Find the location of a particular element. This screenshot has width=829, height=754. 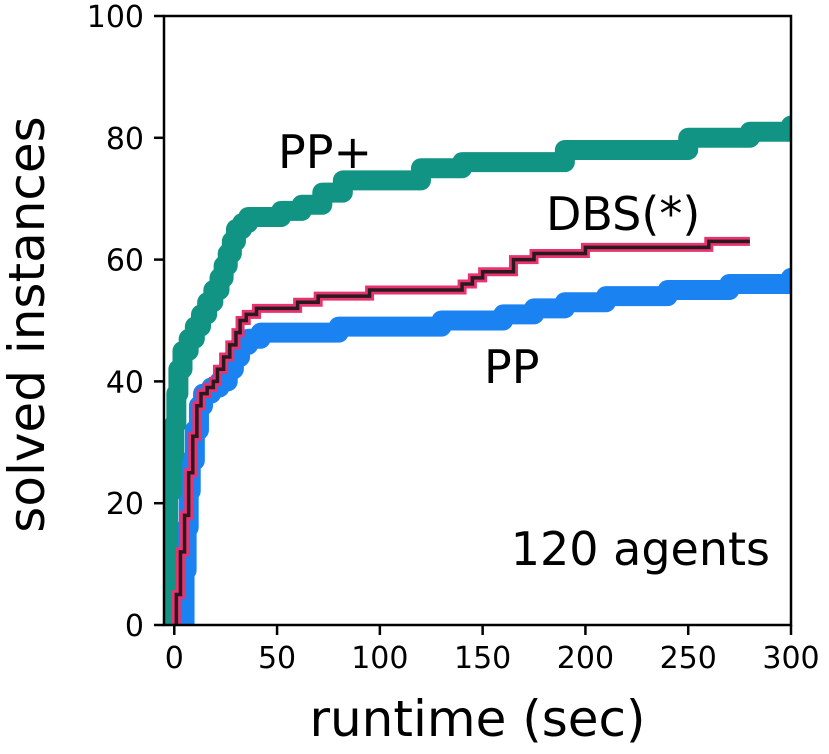

x-tick-label: 0 is located at coordinates (174, 658).